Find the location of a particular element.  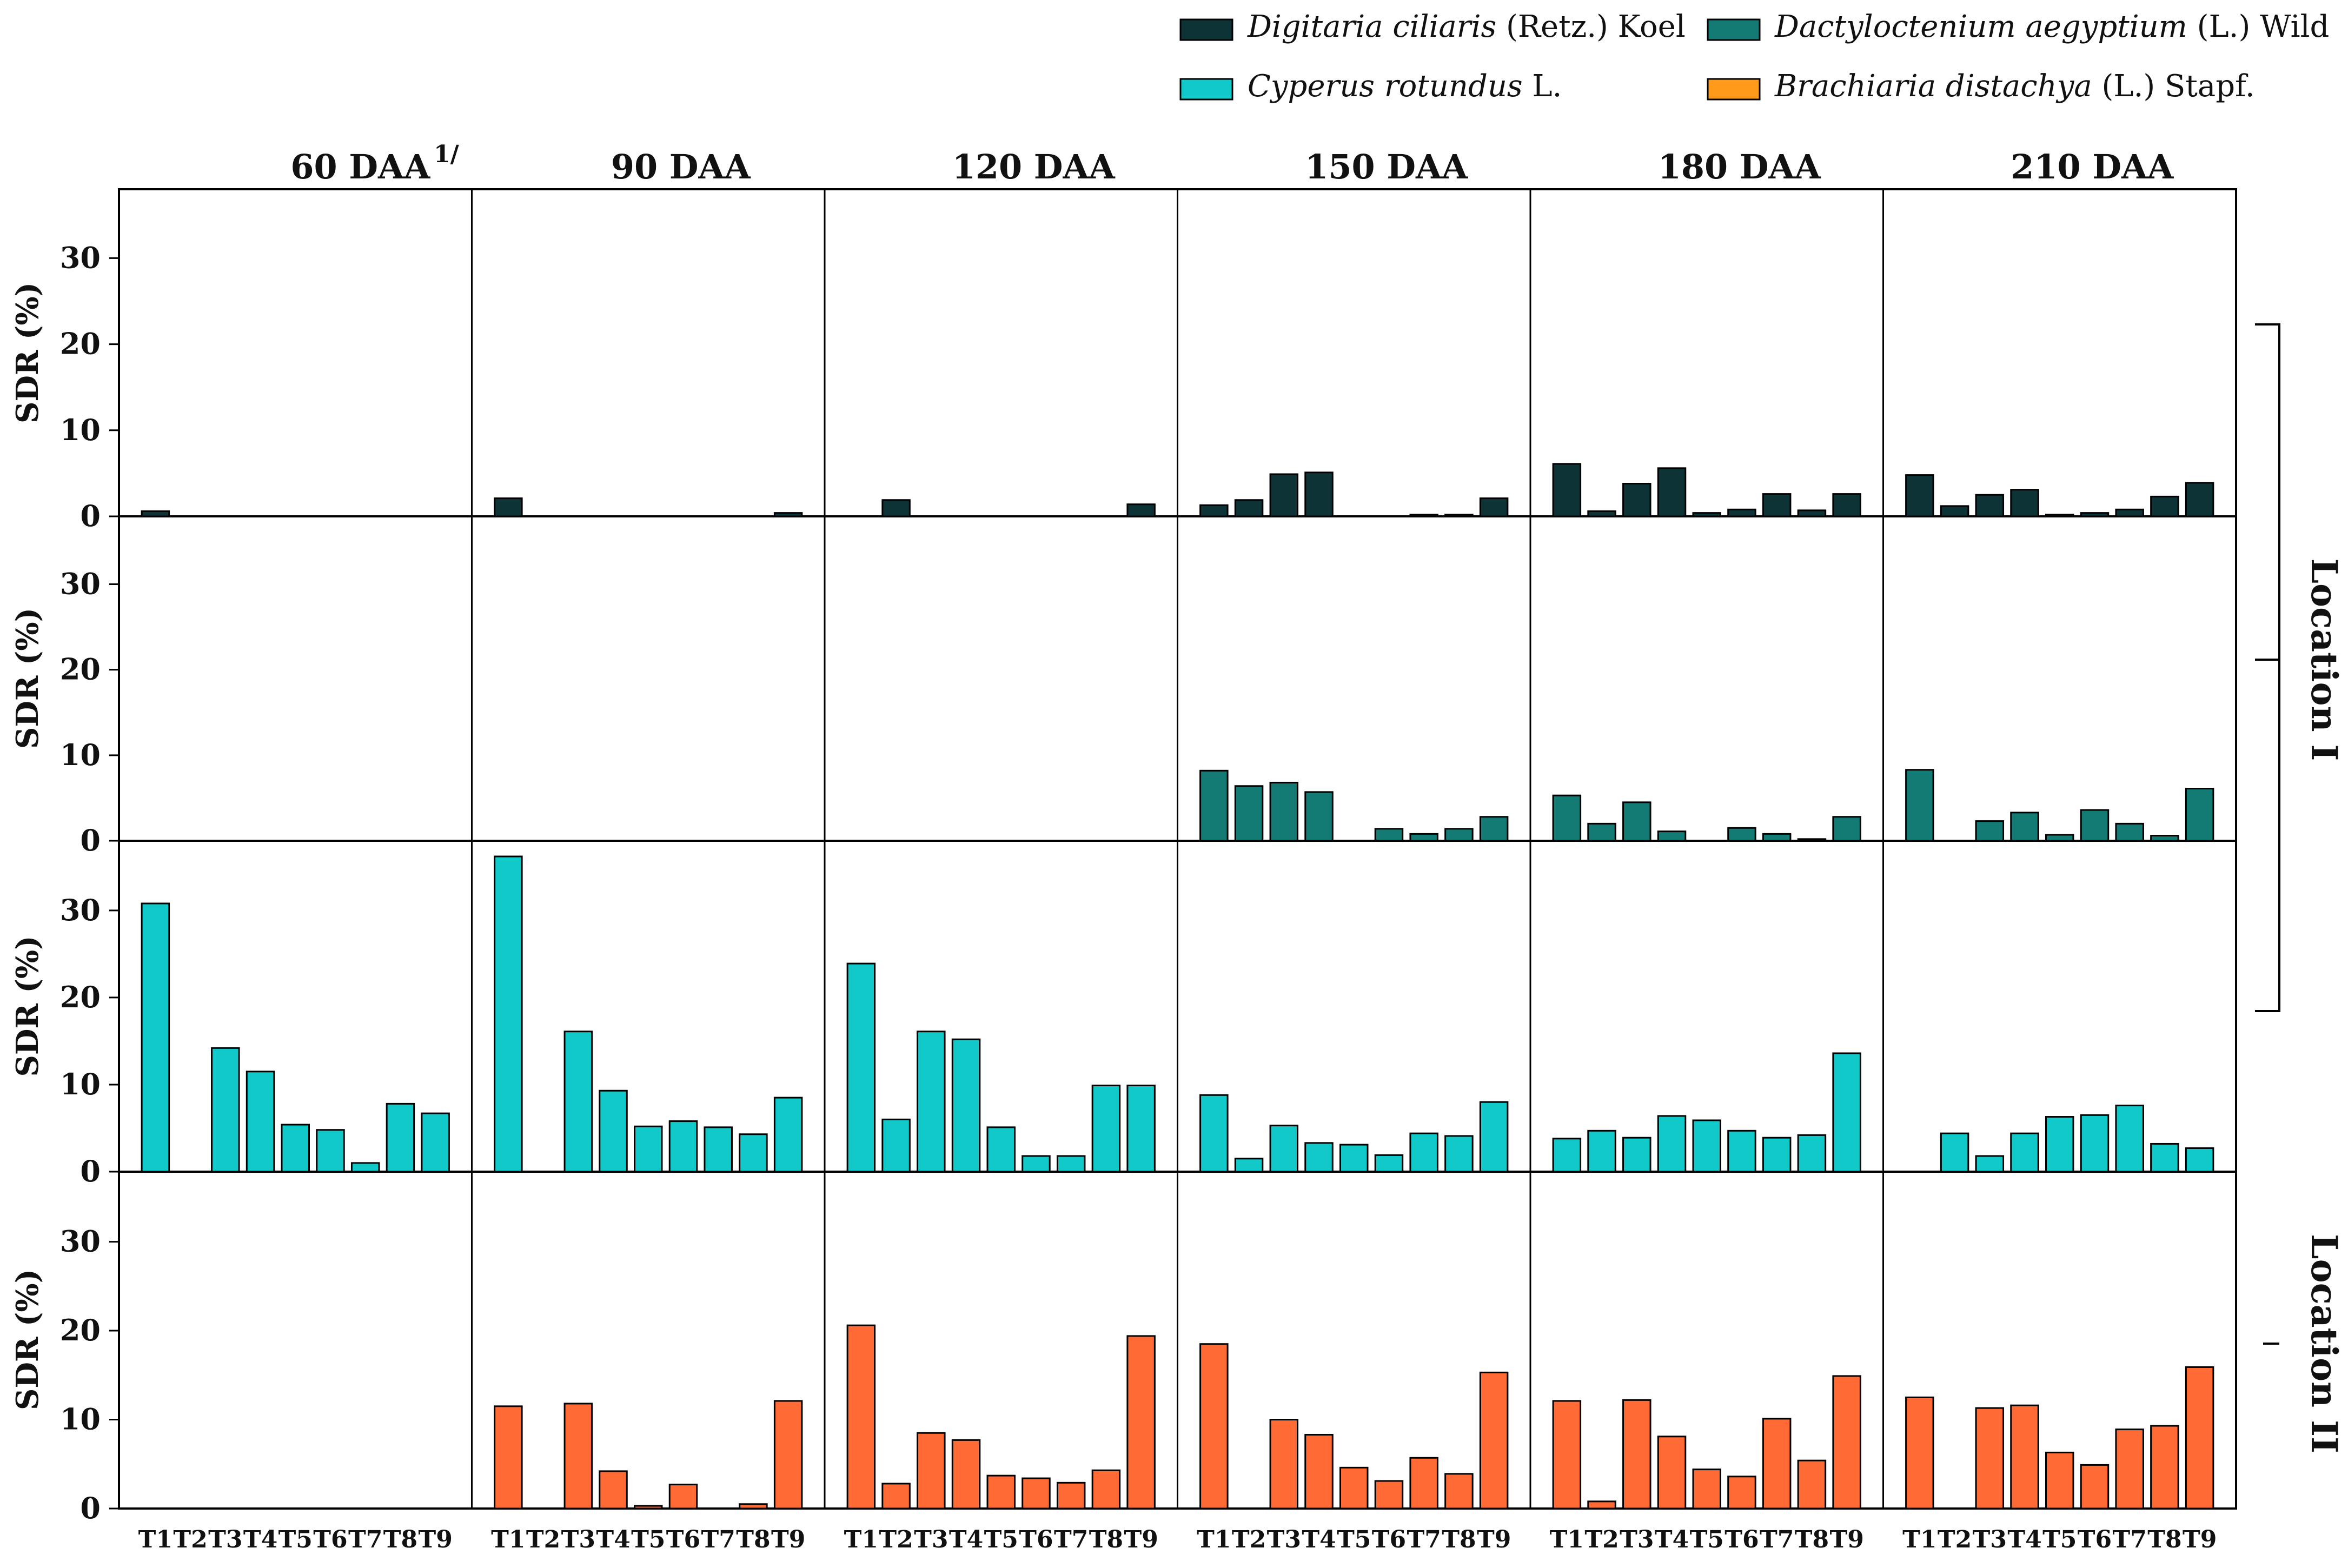

column-title: 90 DAA is located at coordinates (681, 167).